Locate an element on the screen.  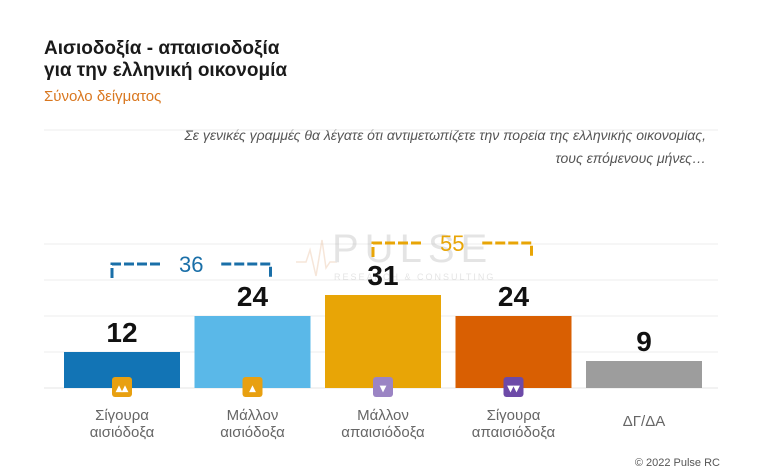
value-label: 12 is located at coordinates (121, 332).